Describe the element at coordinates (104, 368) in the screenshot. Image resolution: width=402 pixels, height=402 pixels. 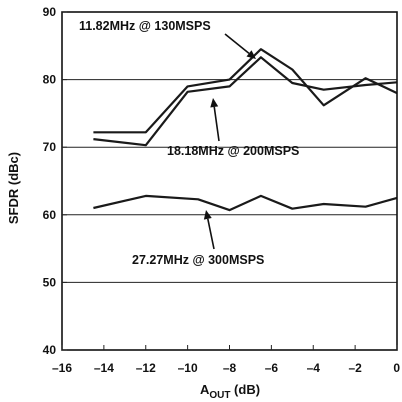
I see `x-tick-label: –14` at that location.